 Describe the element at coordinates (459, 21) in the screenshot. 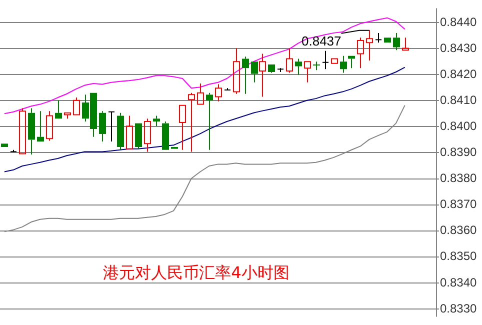

I see `y-tick-label: 0.8440` at that location.